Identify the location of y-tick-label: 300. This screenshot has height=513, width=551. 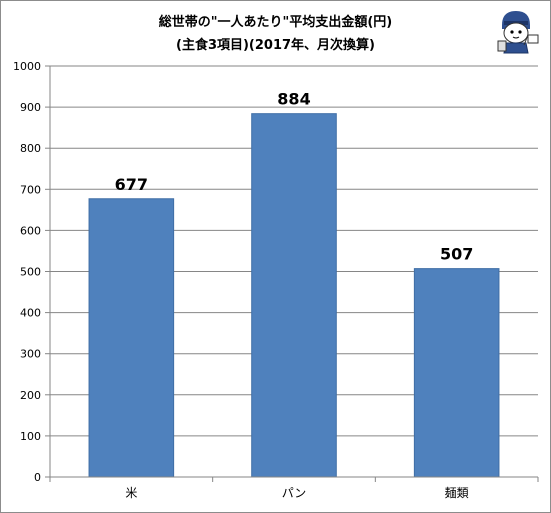
(30, 354).